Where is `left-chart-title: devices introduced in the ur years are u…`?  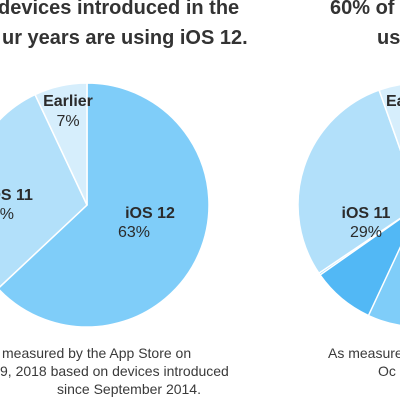
left-chart-title: devices introduced in the ur years are u… is located at coordinates (124, 26).